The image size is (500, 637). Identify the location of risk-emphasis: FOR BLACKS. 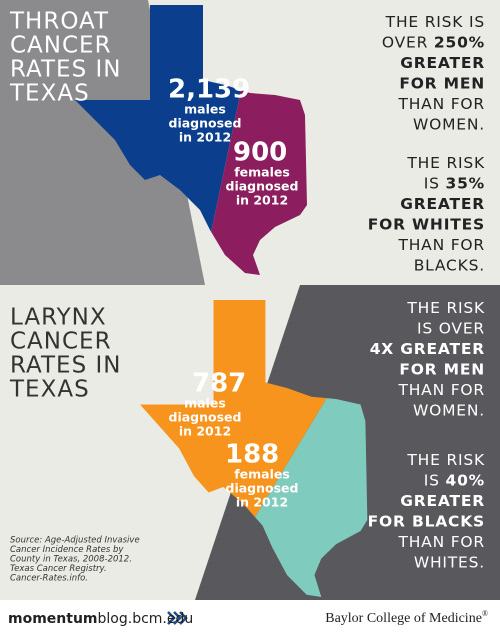
(426, 521).